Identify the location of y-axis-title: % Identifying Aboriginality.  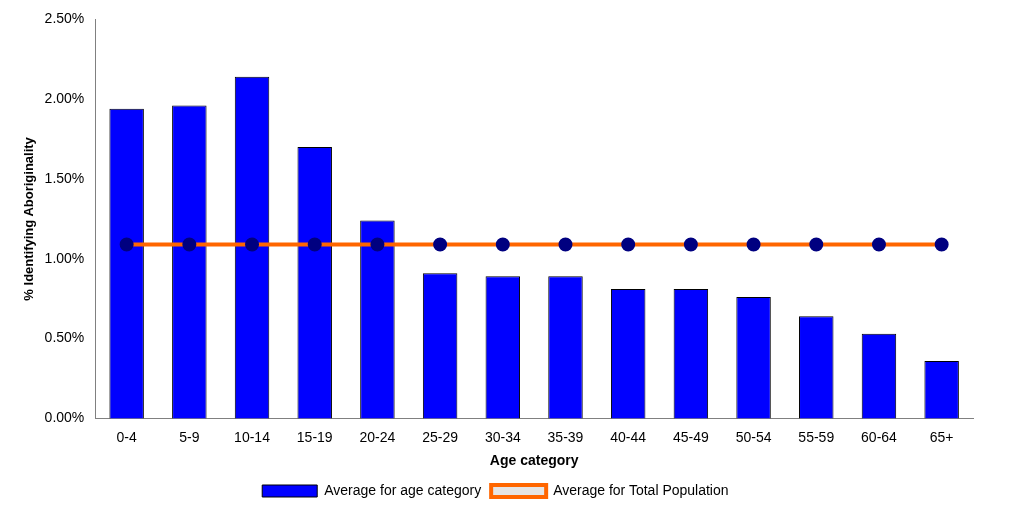
(29, 218).